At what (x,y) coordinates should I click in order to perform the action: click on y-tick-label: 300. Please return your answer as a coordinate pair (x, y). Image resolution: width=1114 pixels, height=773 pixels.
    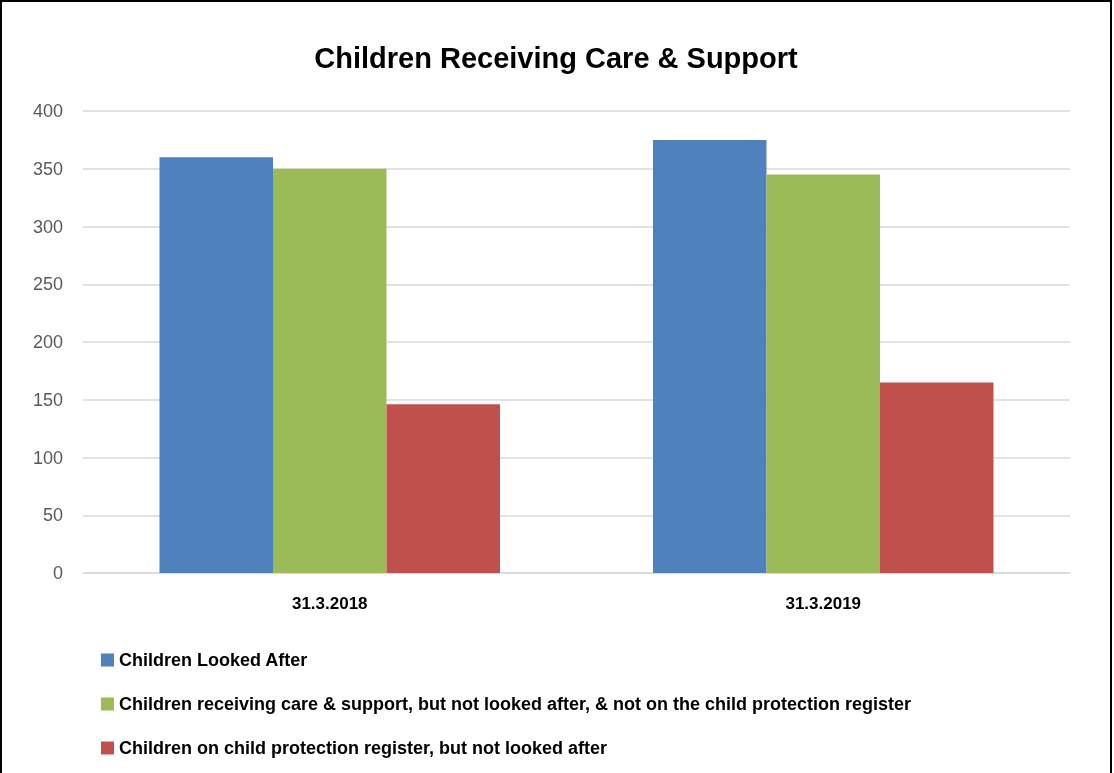
    Looking at the image, I should click on (47, 226).